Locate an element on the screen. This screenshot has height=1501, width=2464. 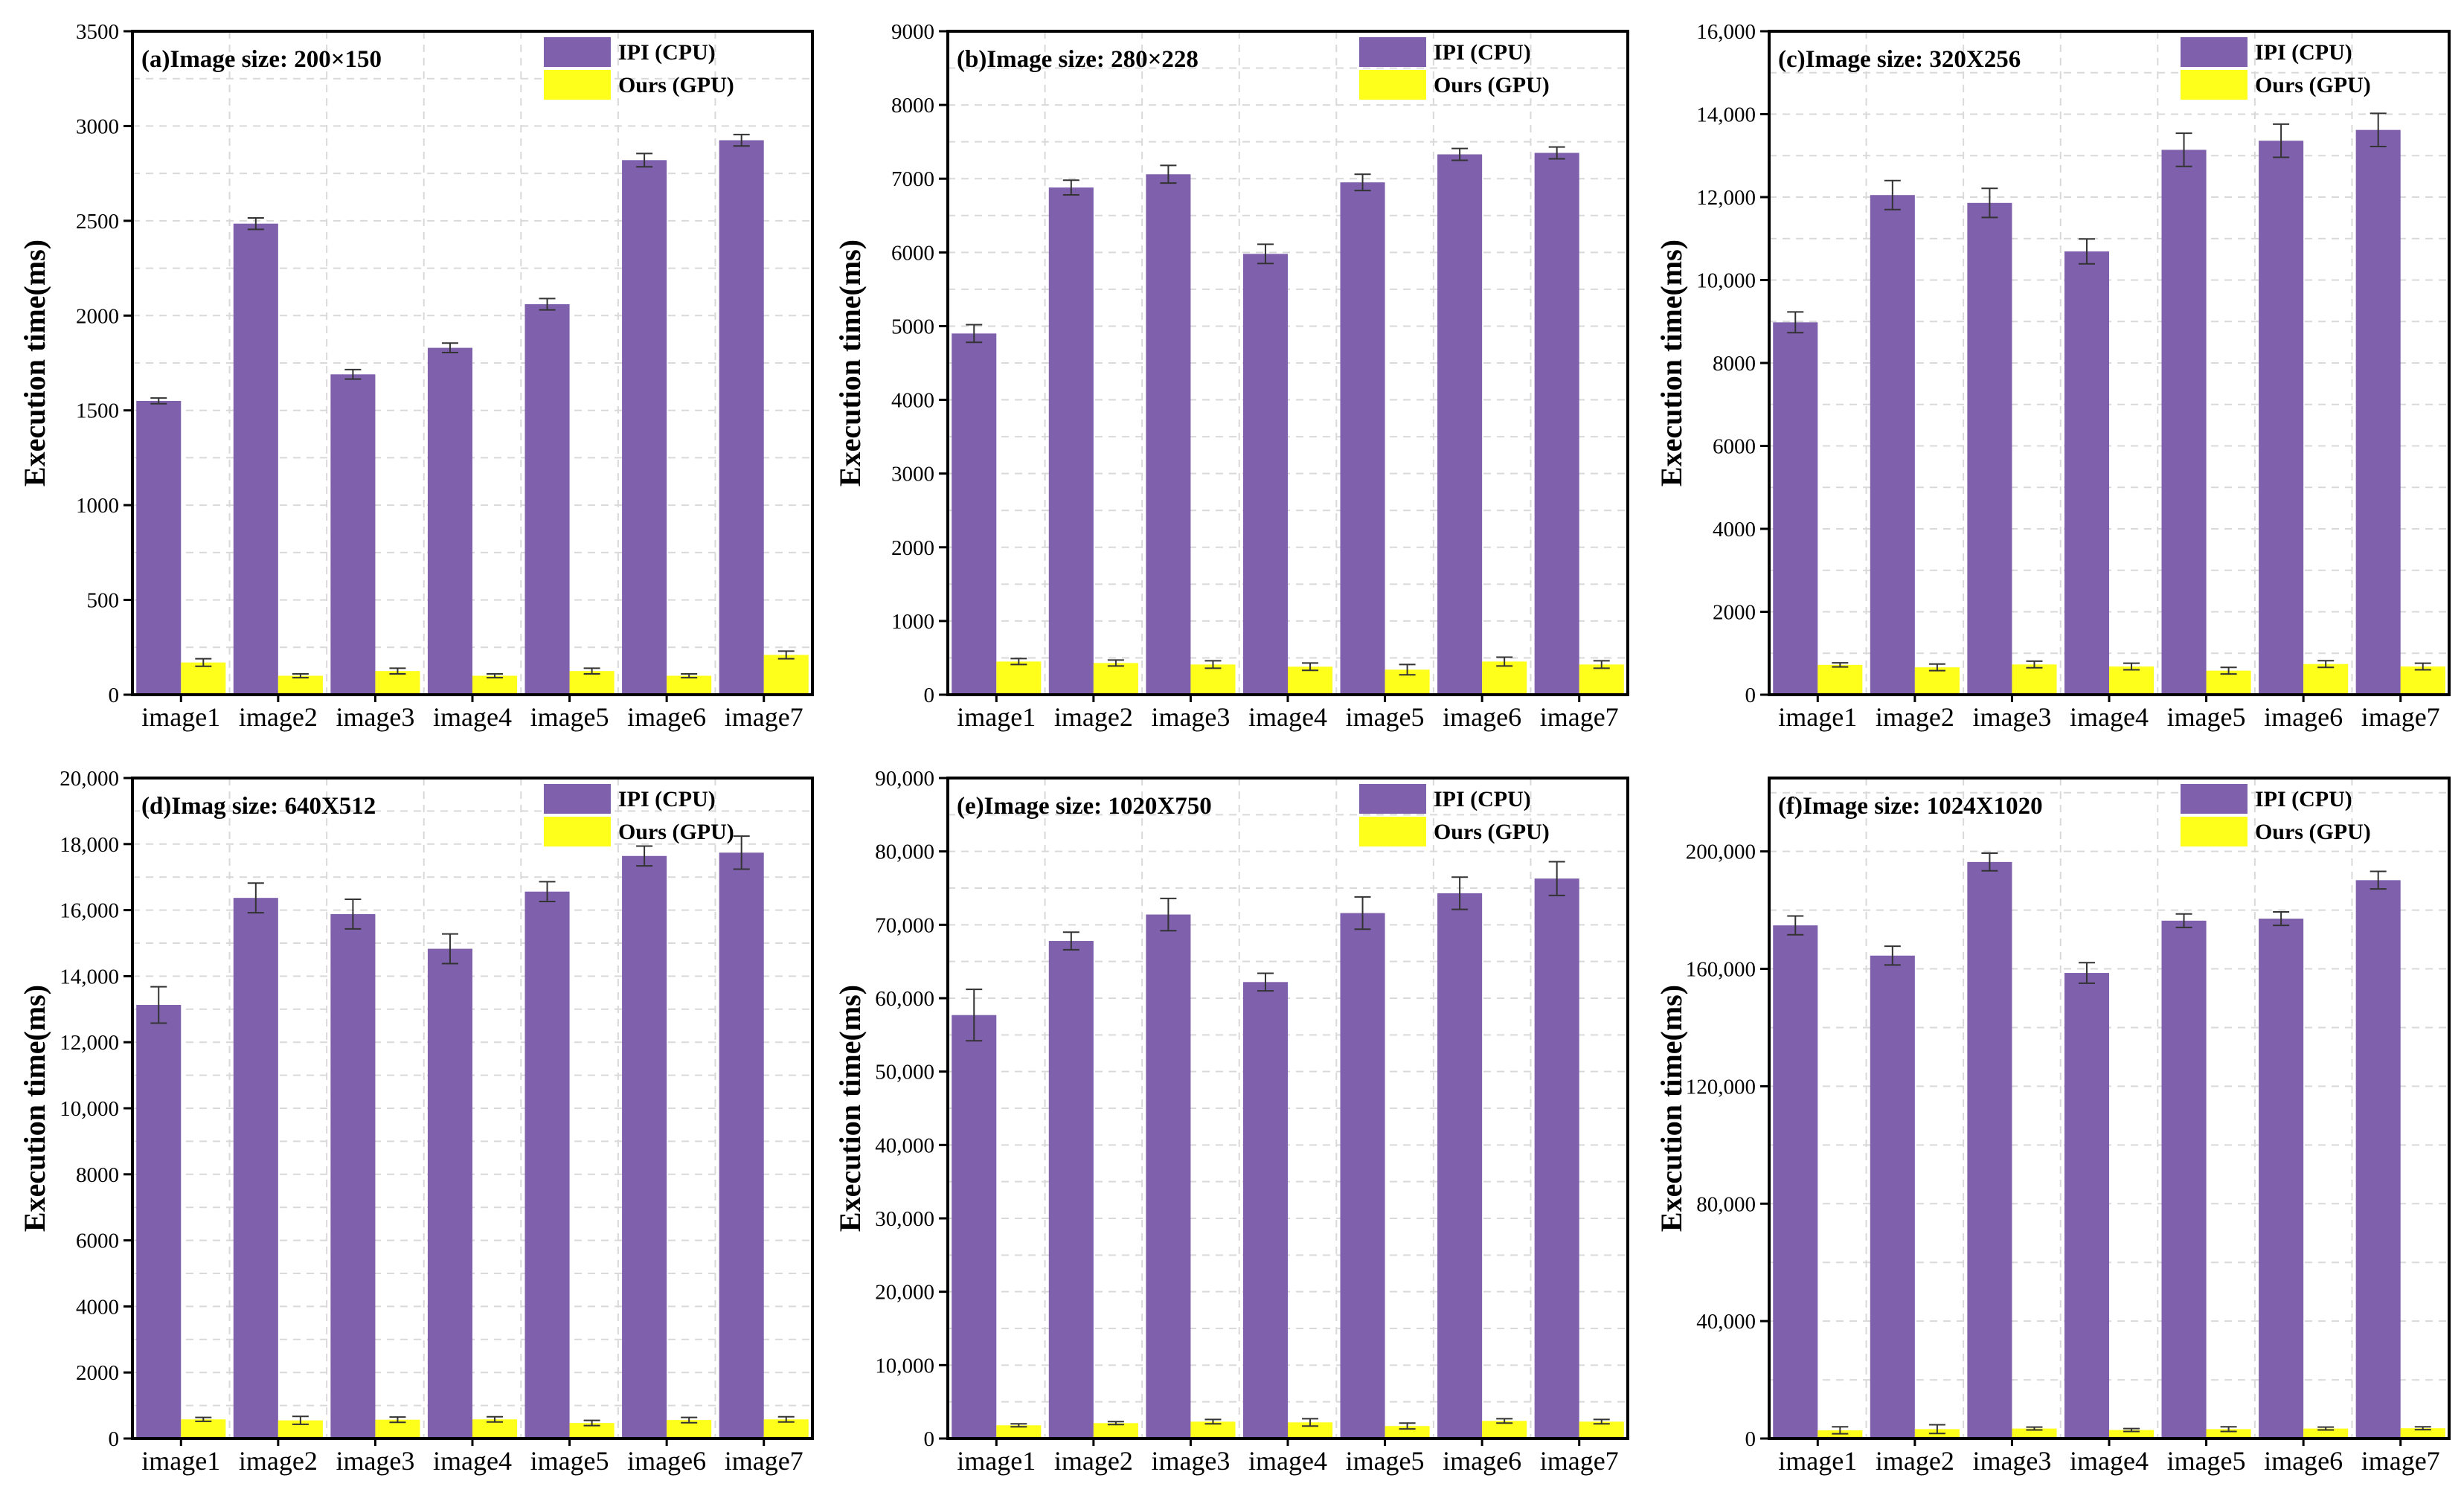
y-tick-label: 20,000 is located at coordinates (904, 1293).